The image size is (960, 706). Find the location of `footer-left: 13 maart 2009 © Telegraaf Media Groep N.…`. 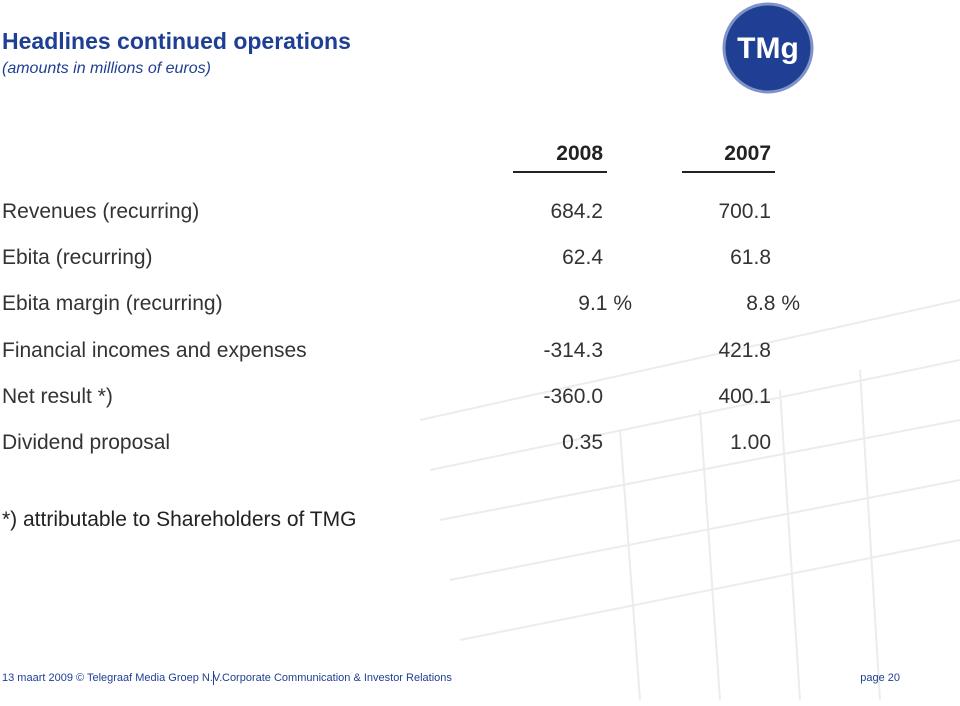

footer-left: 13 maart 2009 © Telegraaf Media Groep N.… is located at coordinates (112, 678).